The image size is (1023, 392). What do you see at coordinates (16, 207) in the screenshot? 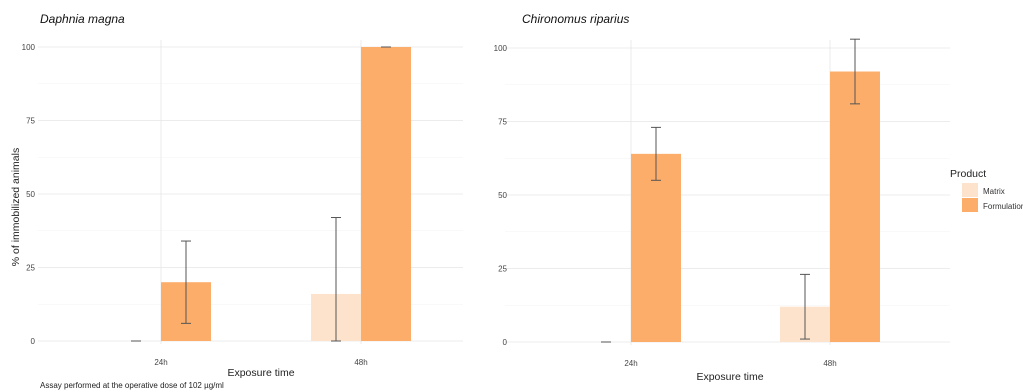
I see `y-axis-label: % of immobilized animals` at bounding box center [16, 207].